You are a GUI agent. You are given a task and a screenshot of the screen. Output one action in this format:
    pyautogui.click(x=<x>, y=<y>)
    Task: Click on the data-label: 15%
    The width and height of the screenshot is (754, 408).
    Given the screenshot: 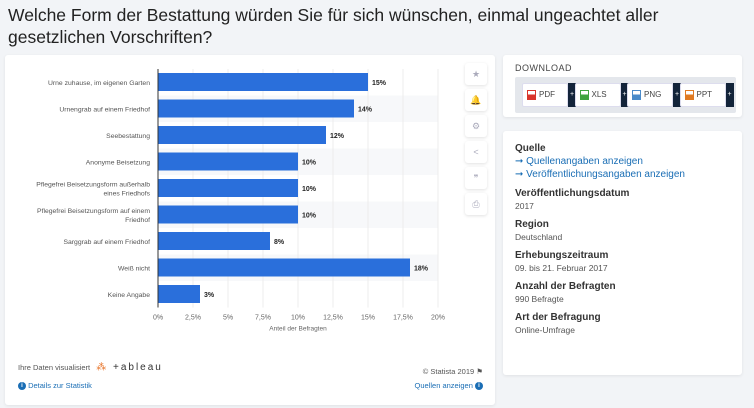 What is the action you would take?
    pyautogui.click(x=379, y=83)
    